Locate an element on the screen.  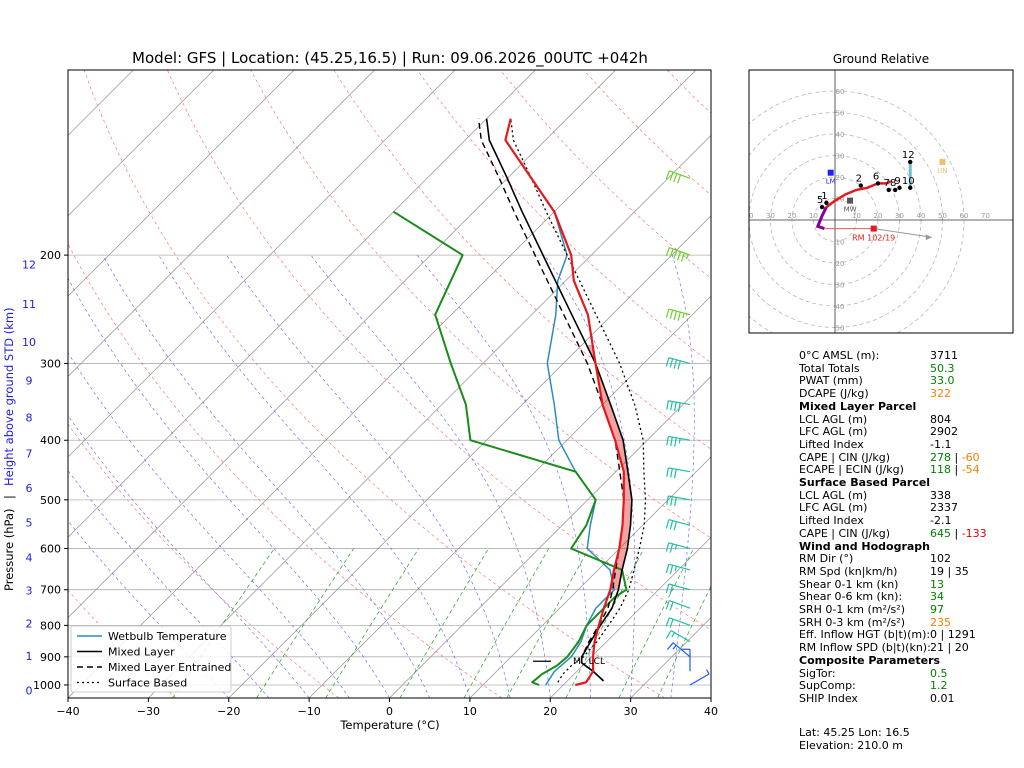
x-tick-label: 20 is located at coordinates (550, 711).